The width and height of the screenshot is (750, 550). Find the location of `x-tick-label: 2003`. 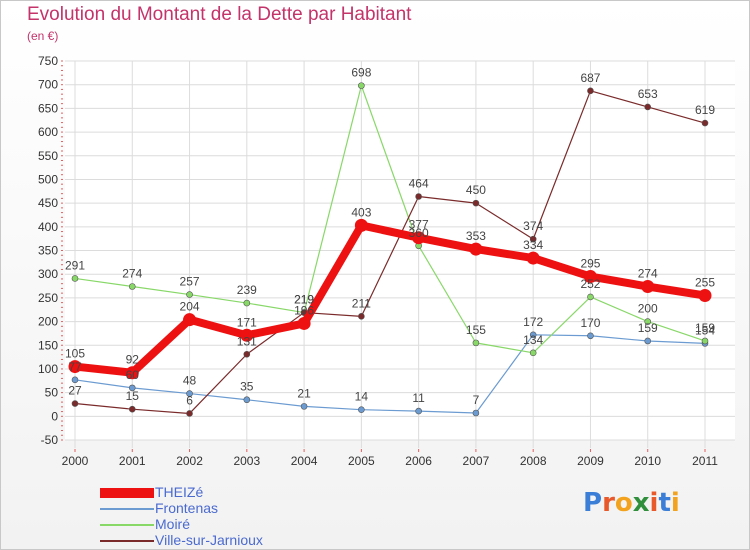

x-tick-label: 2003 is located at coordinates (246, 461).